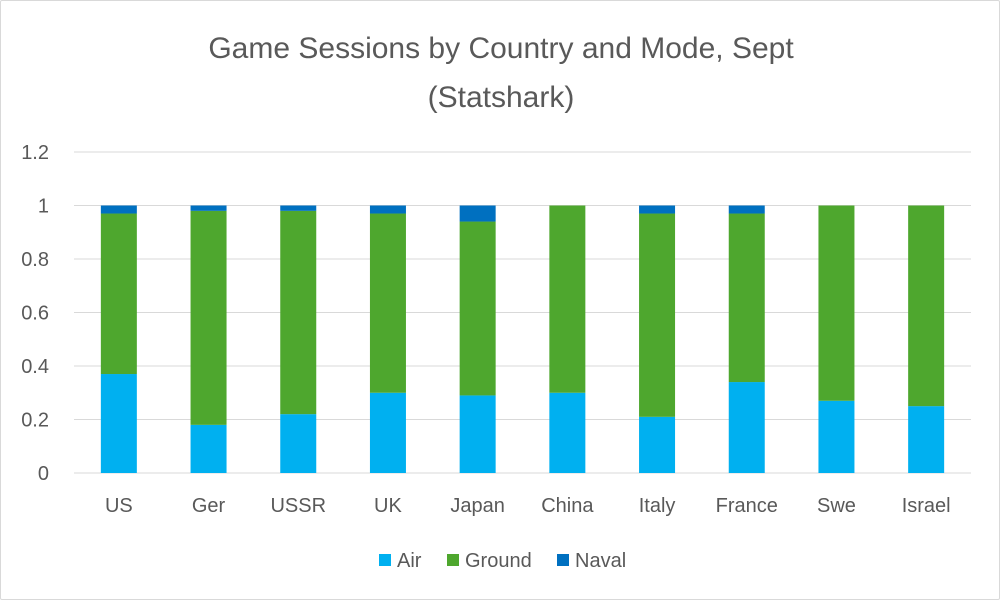 The height and width of the screenshot is (601, 1000). I want to click on y-axis-ticks: 0 0.2 0.4 0.6 0.8 1 1.2, so click(35, 313).